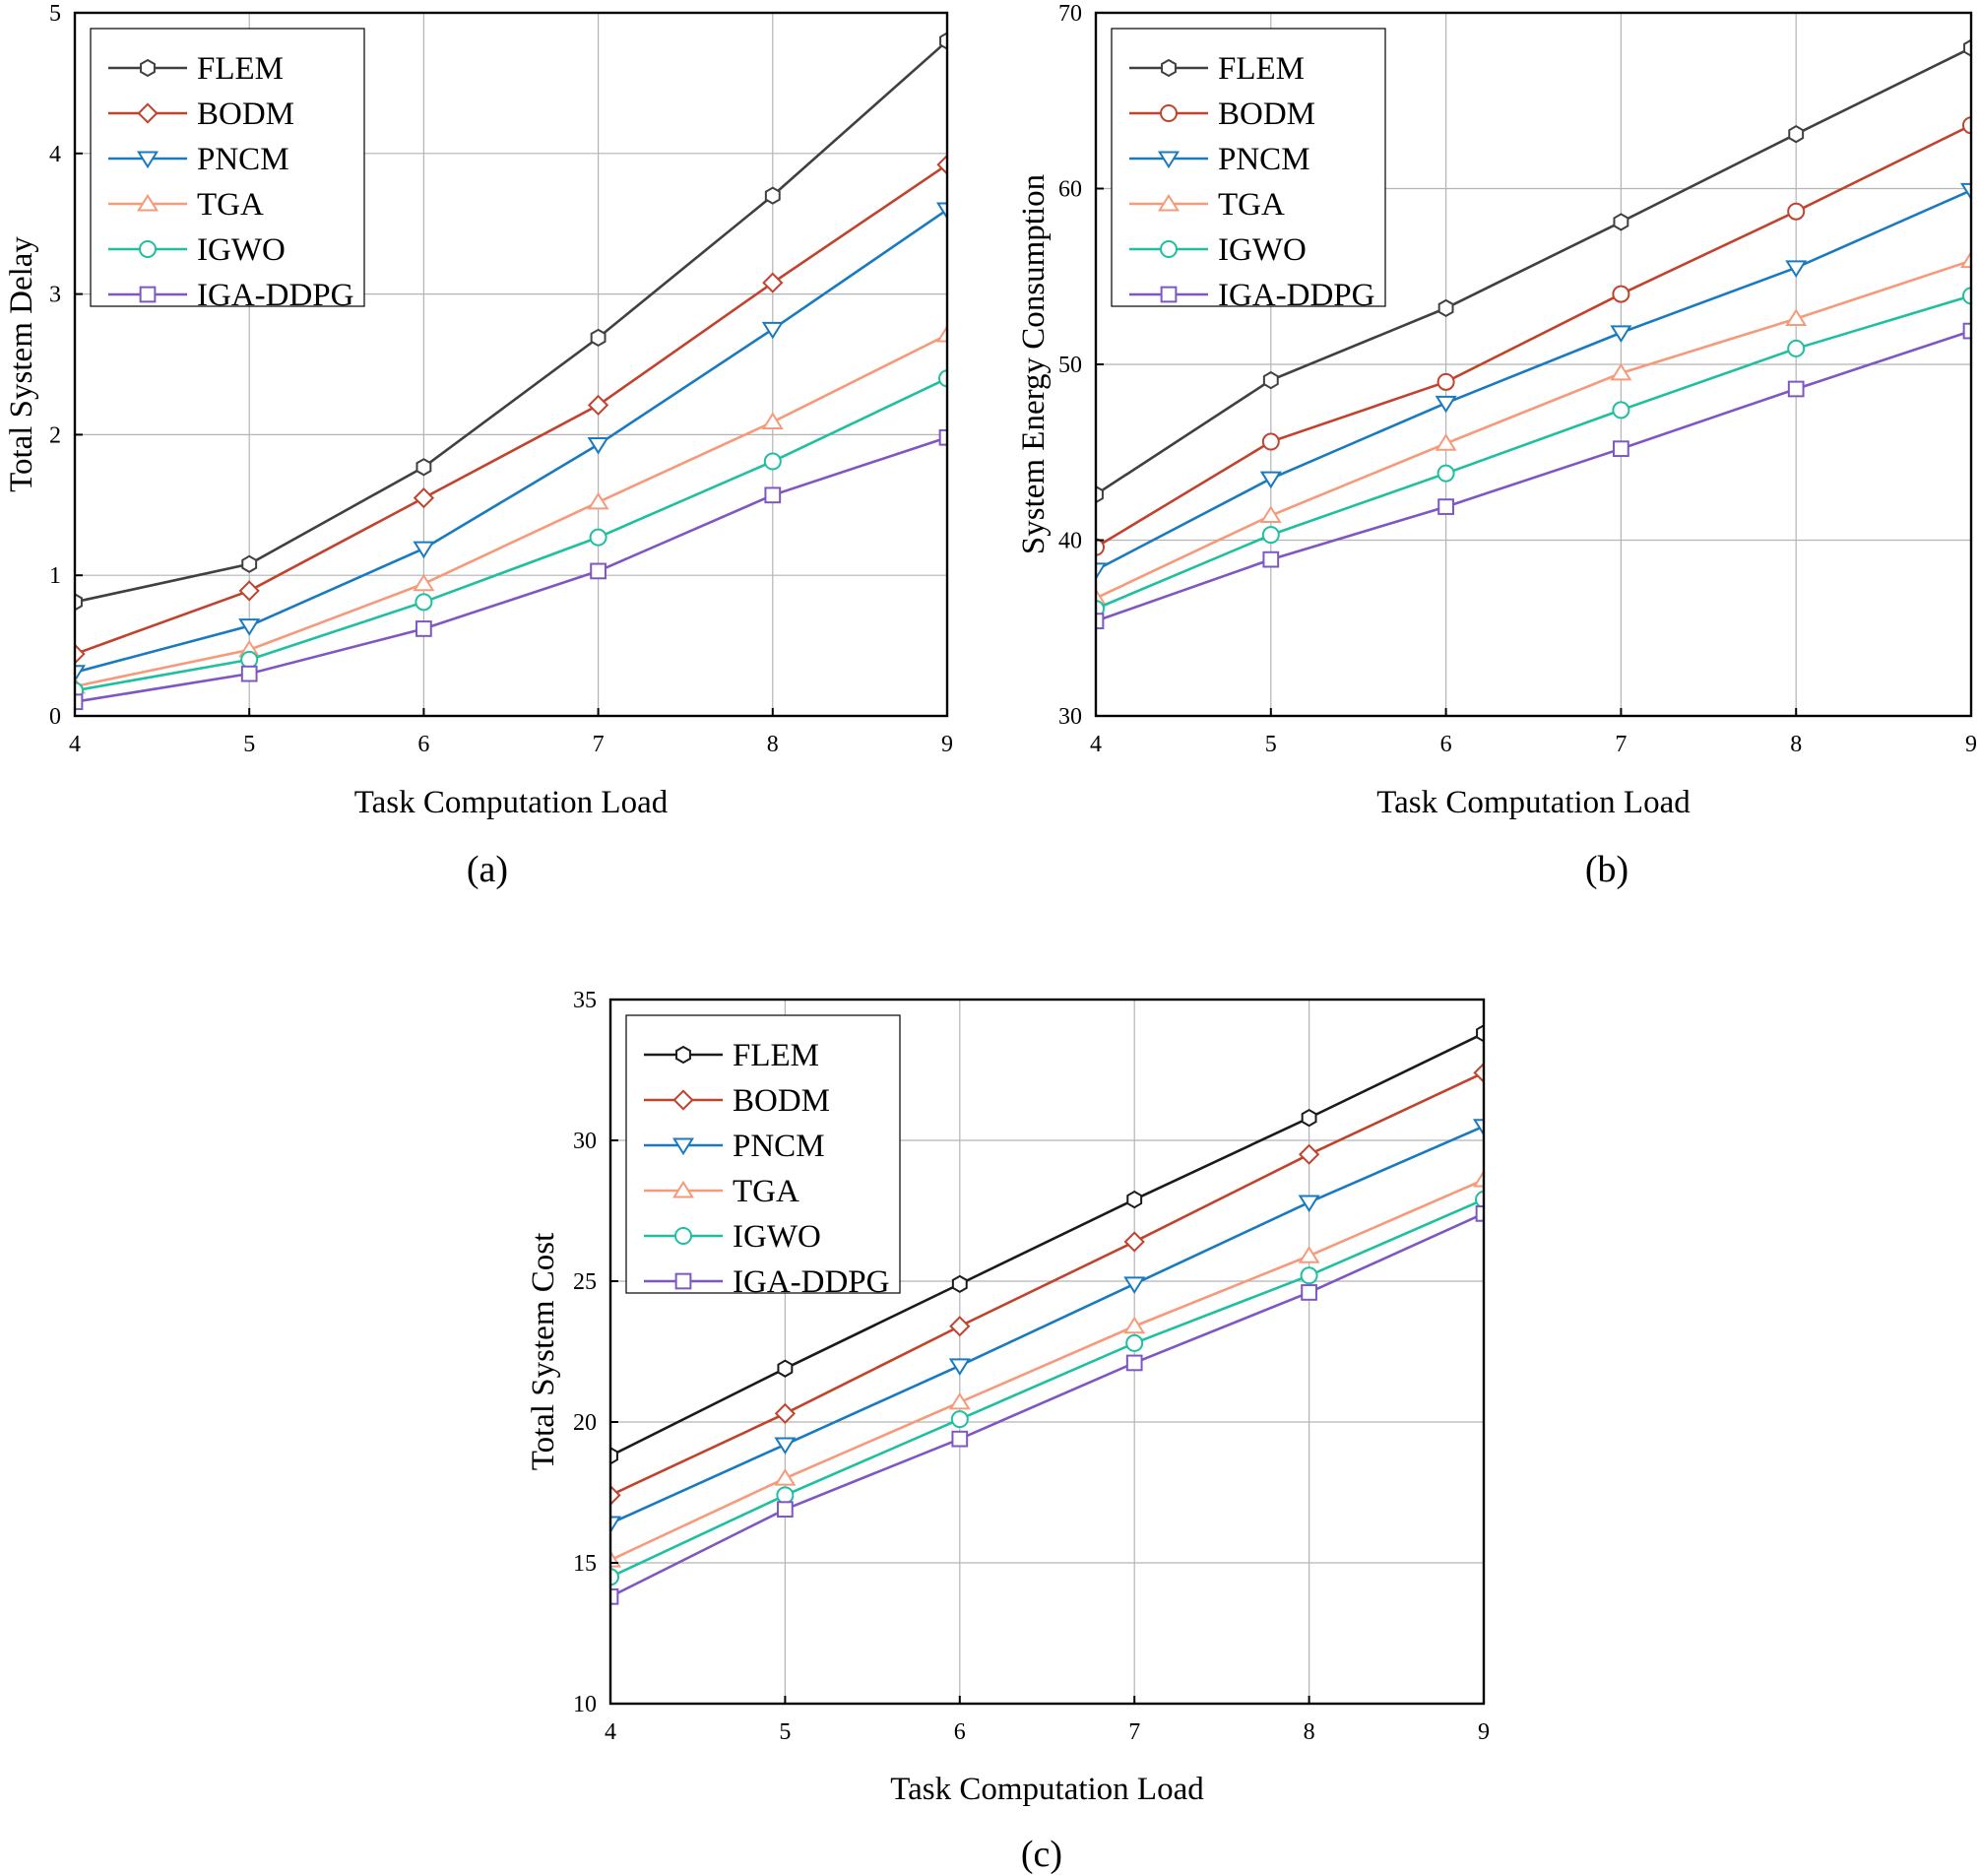 This screenshot has height=1876, width=1979. I want to click on x-tick-label: 6, so click(1446, 745).